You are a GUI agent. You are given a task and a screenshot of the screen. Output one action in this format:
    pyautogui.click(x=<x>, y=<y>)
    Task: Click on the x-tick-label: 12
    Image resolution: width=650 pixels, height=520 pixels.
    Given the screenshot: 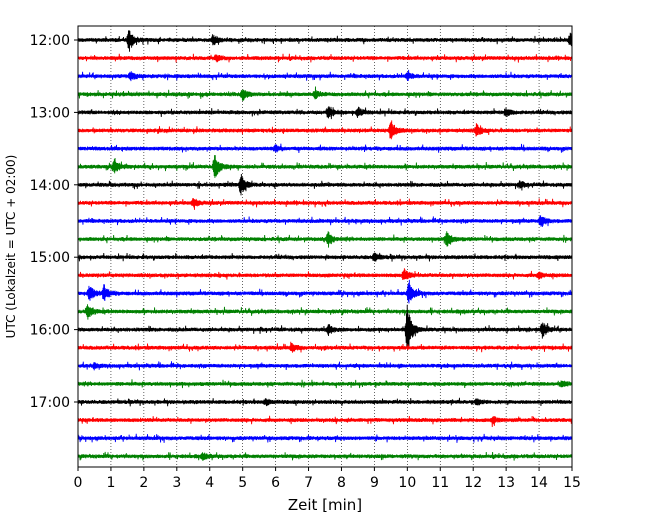 What is the action you would take?
    pyautogui.click(x=473, y=483)
    